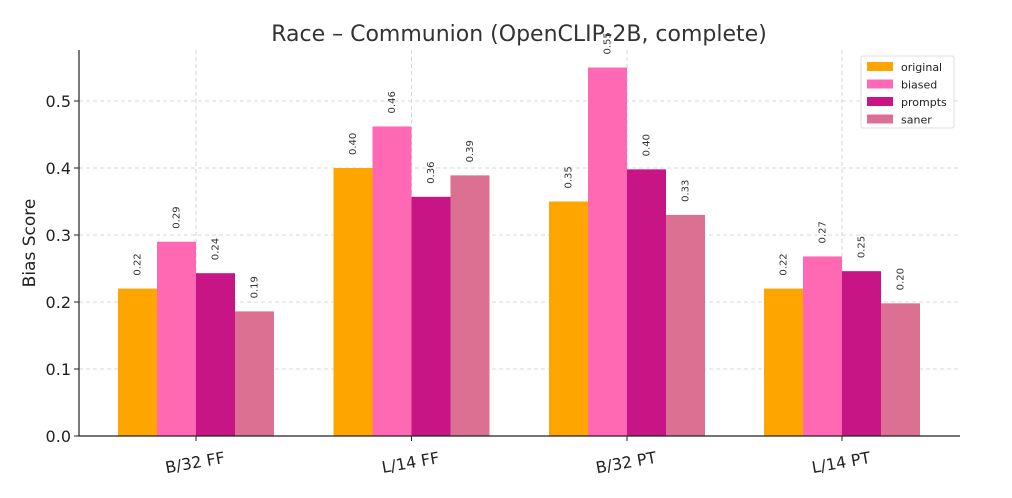 The width and height of the screenshot is (1012, 498). I want to click on legend-label-prompts: prompts, so click(924, 102).